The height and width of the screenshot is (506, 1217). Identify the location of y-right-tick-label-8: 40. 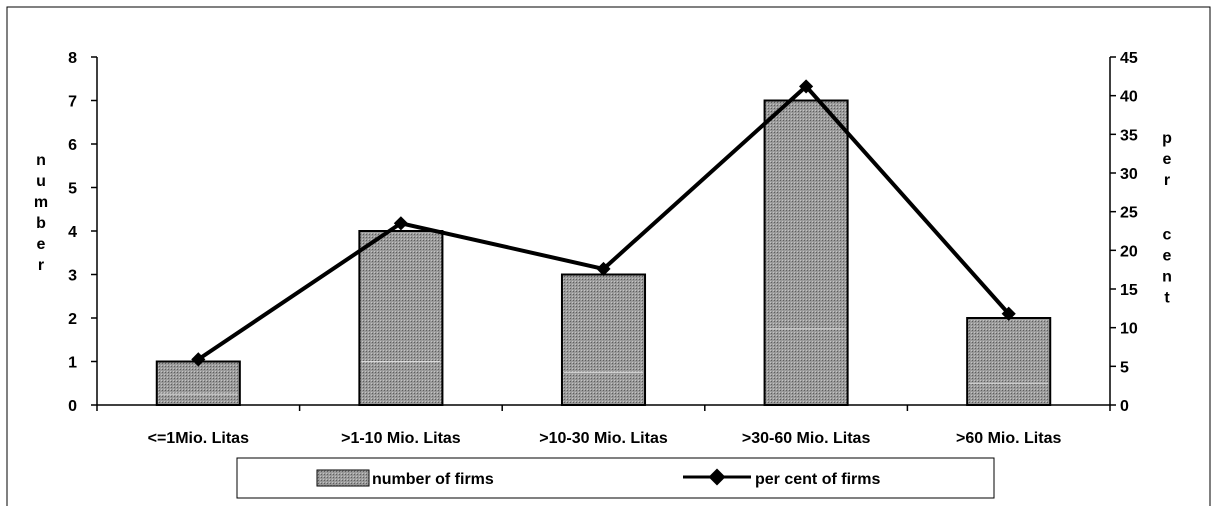
(1129, 97).